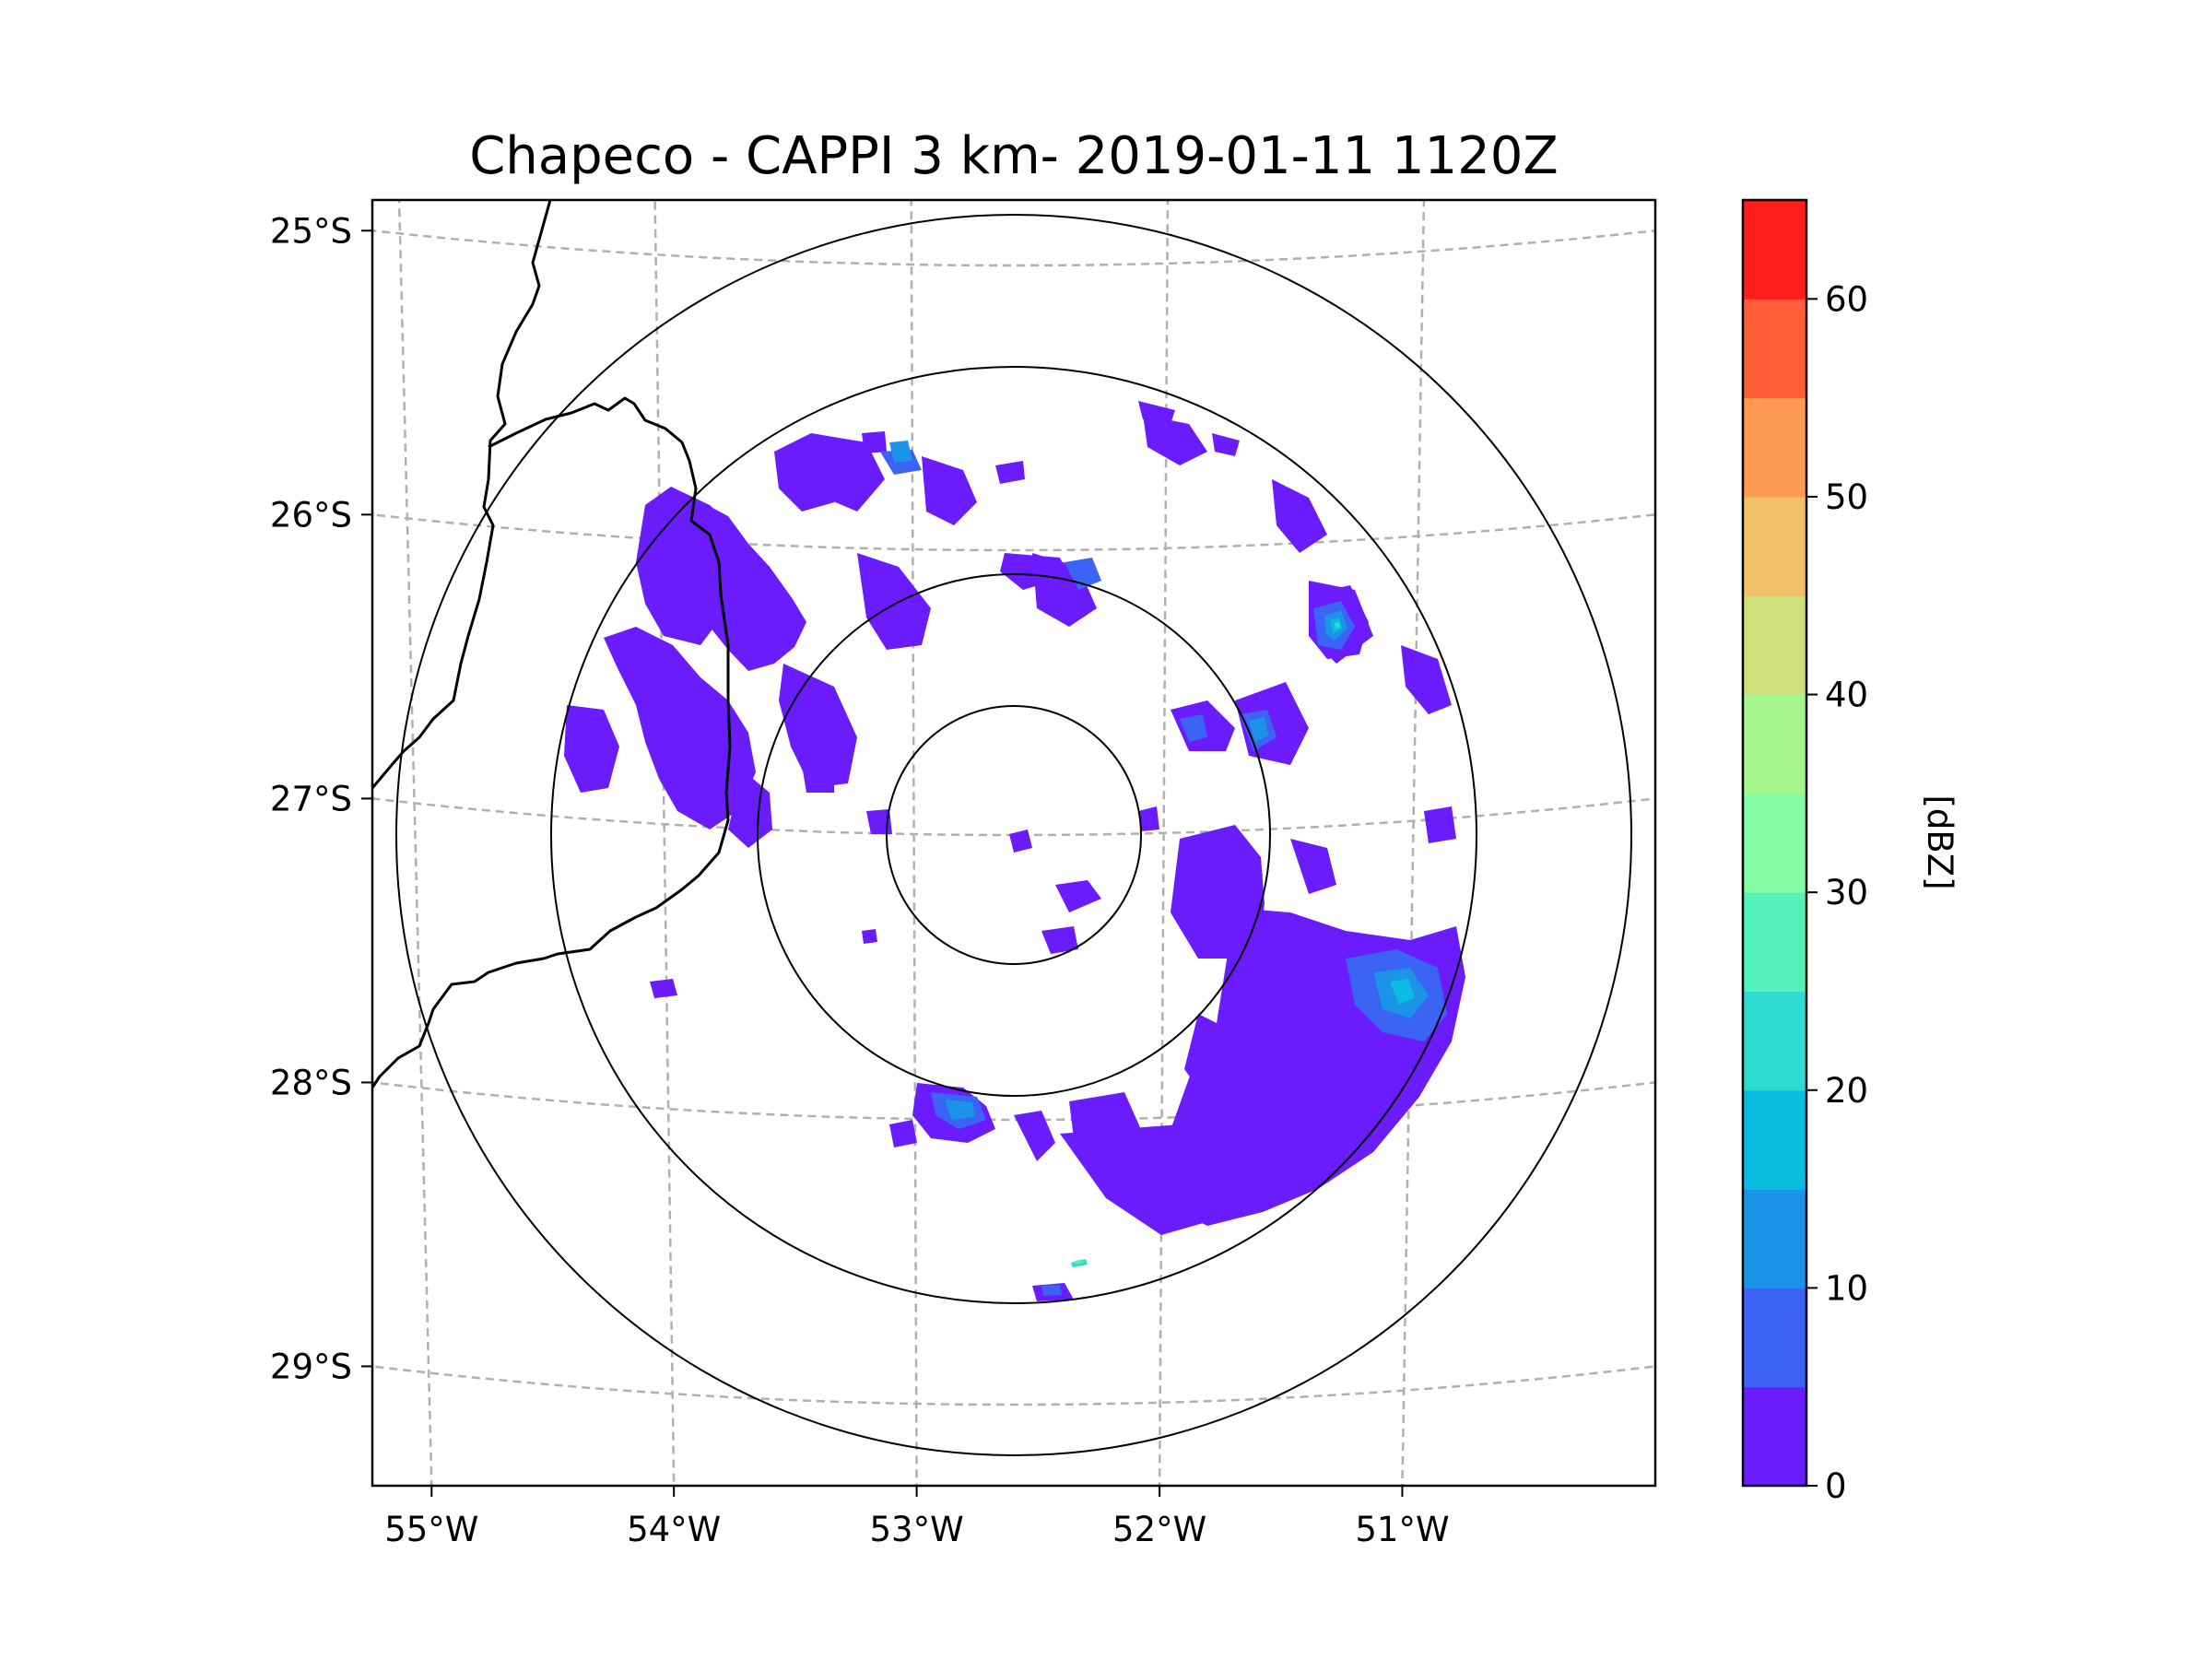 The image size is (2212, 1659). I want to click on y-tick-label: 28°S, so click(311, 1082).